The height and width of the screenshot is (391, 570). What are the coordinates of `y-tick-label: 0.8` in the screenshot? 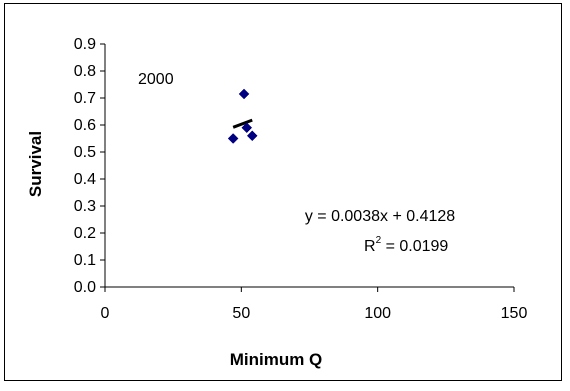 It's located at (85, 71).